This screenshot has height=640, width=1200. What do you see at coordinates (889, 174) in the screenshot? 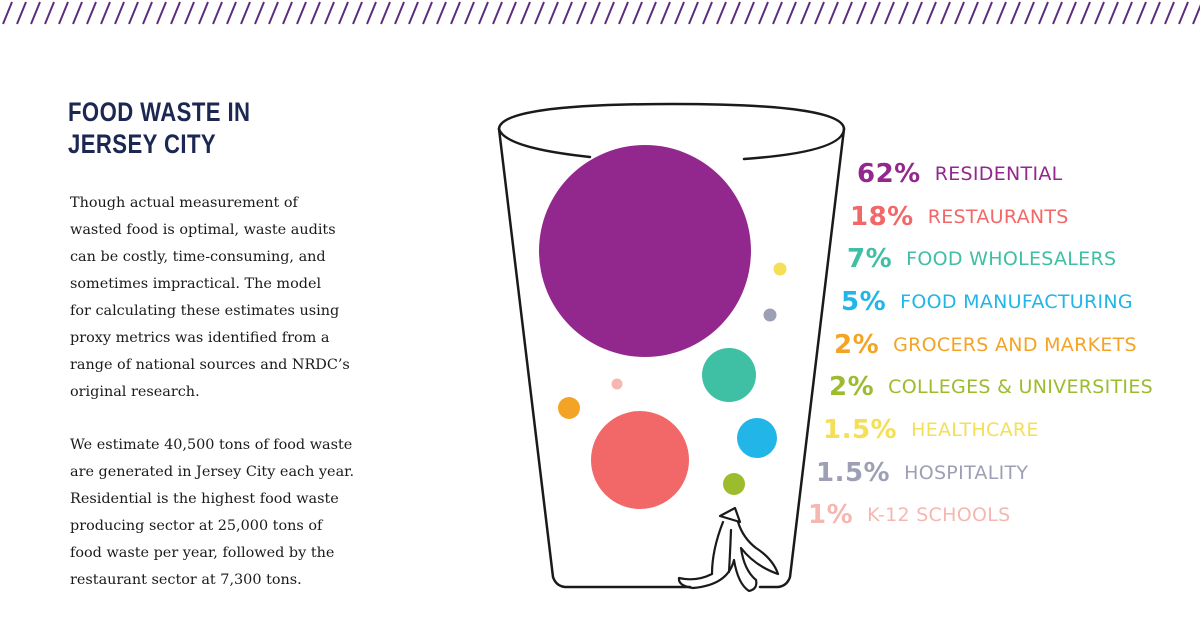
I see `legend-percent: 62%` at bounding box center [889, 174].